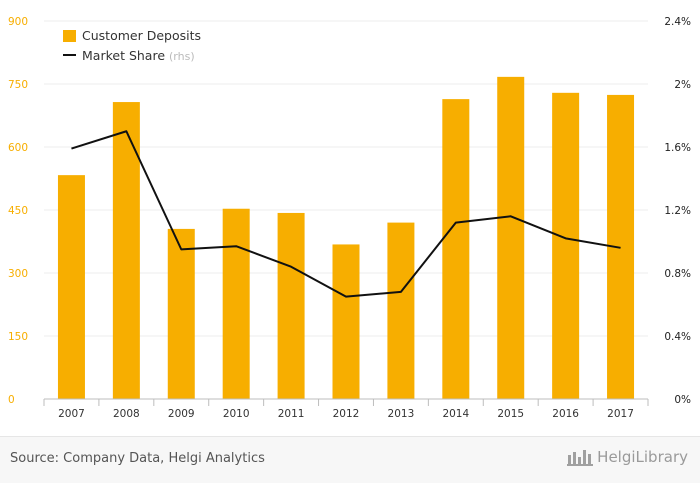 This screenshot has height=483, width=700. What do you see at coordinates (620, 414) in the screenshot?
I see `x-tick-label: 2017` at bounding box center [620, 414].